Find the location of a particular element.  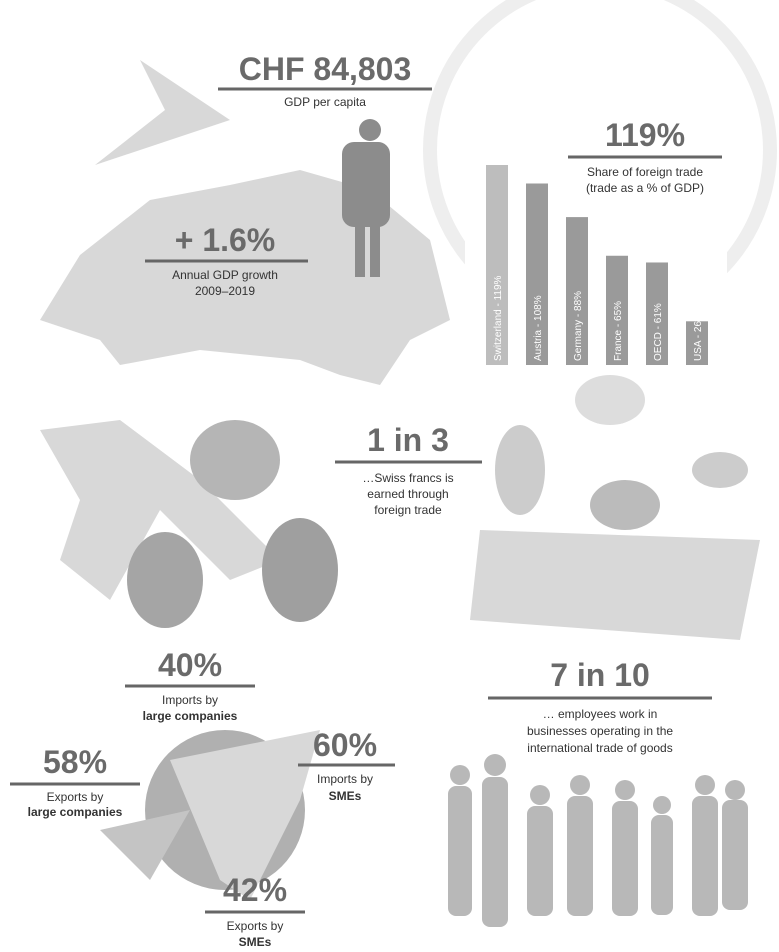

francs-label: …Swiss francs is is located at coordinates (407, 478).